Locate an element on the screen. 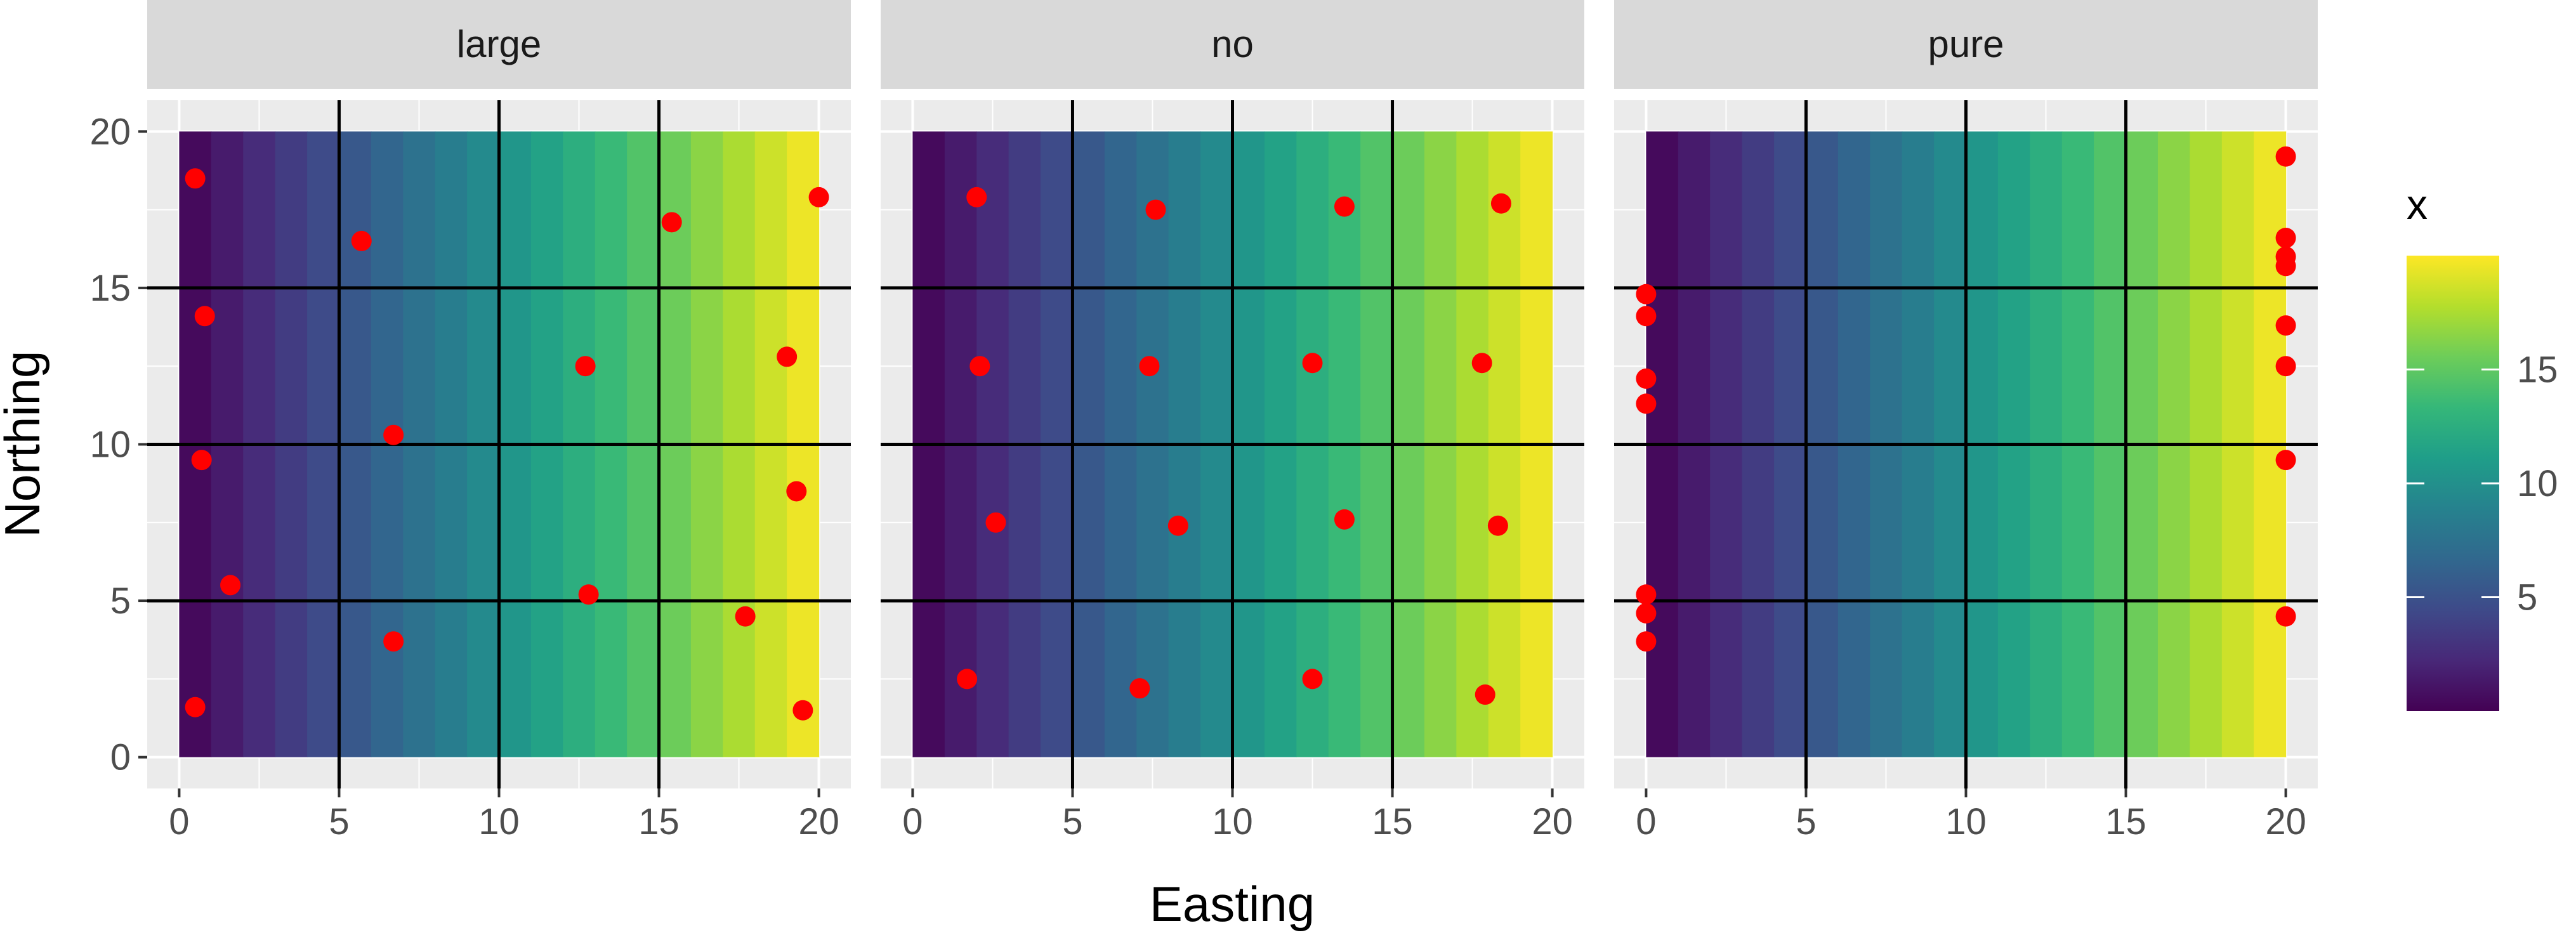 The height and width of the screenshot is (935, 2576). y-tick-label: 10 is located at coordinates (110, 445).